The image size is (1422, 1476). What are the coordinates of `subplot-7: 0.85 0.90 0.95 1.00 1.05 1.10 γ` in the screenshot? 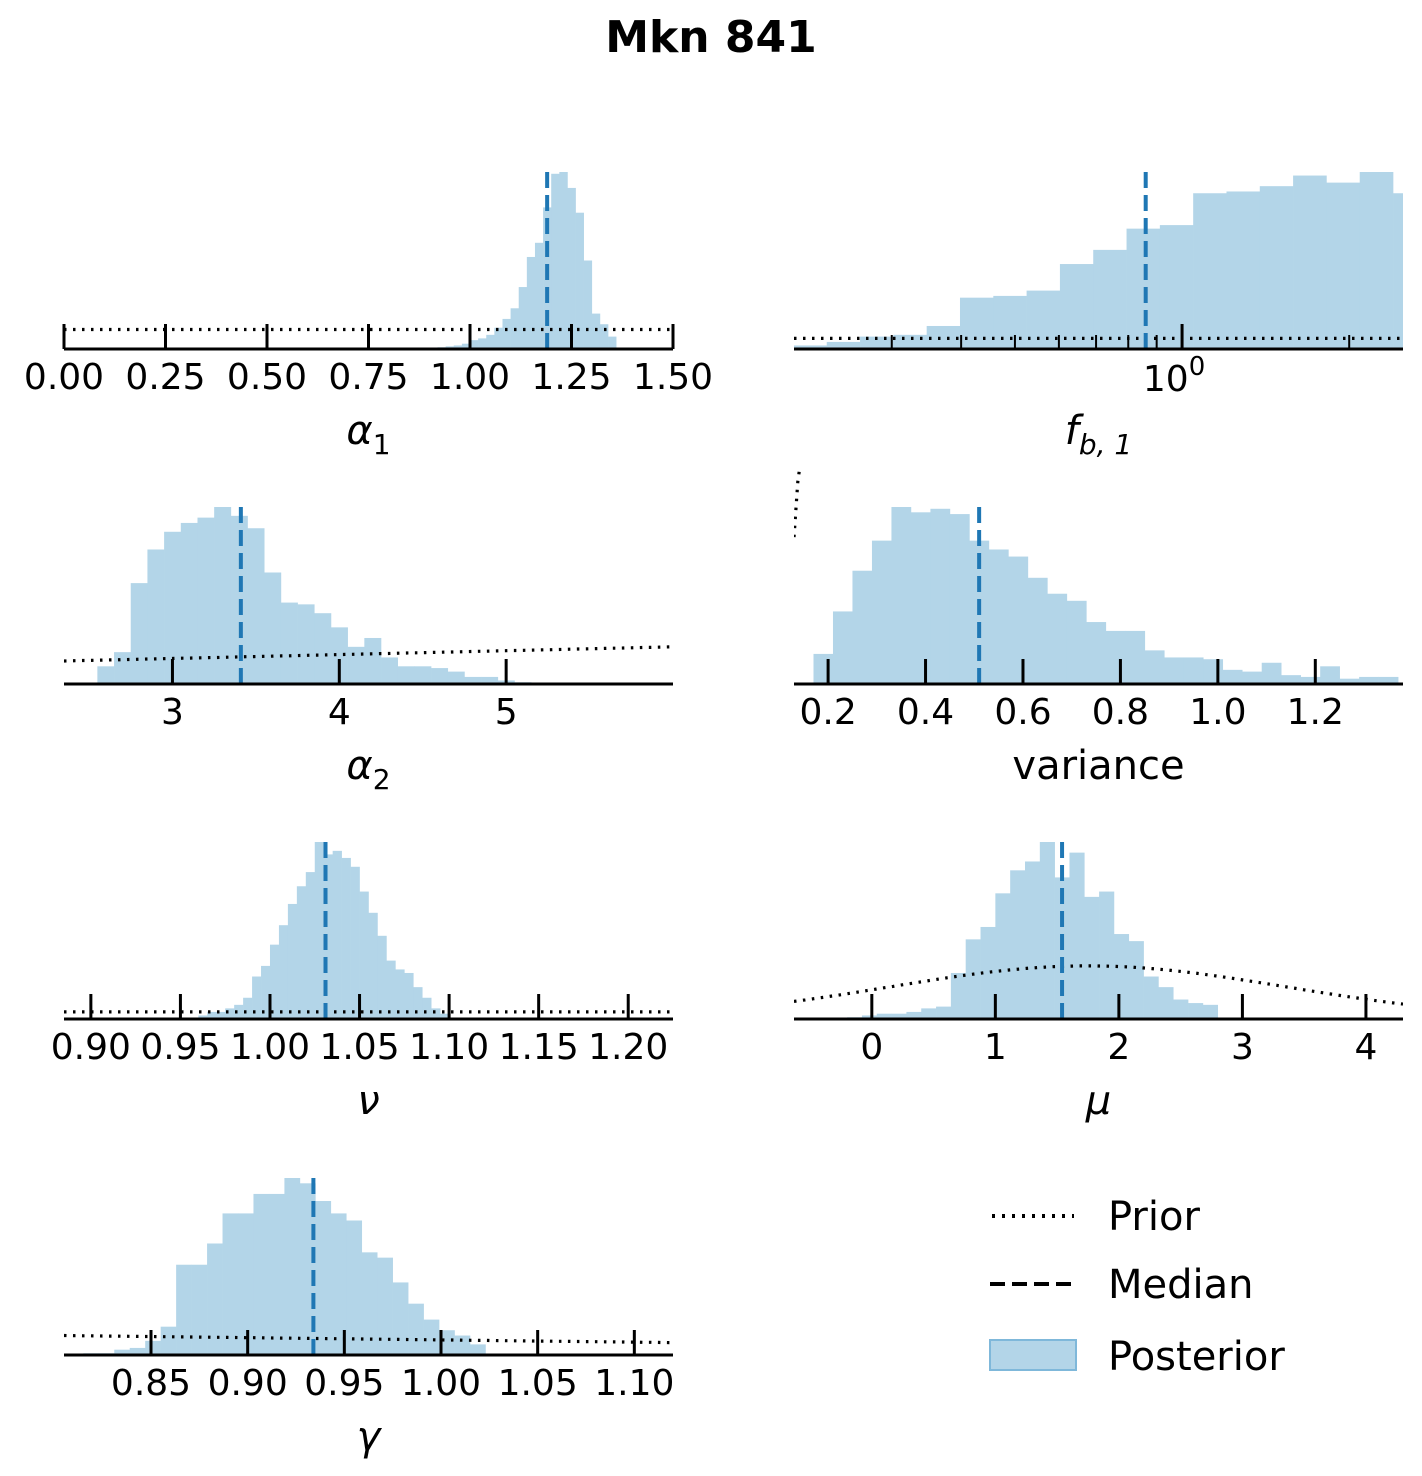 It's located at (369, 1319).